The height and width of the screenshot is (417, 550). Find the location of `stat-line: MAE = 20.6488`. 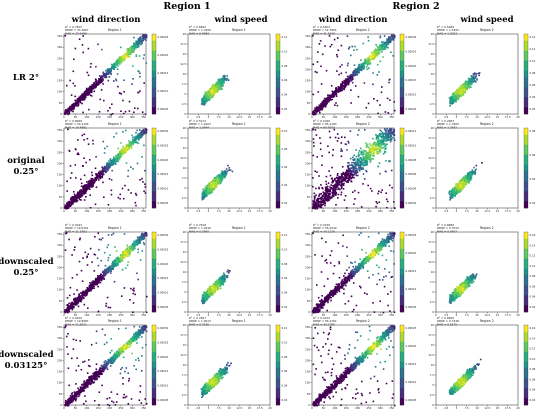

stat-line: MAE = 20.6488 is located at coordinates (76, 33).